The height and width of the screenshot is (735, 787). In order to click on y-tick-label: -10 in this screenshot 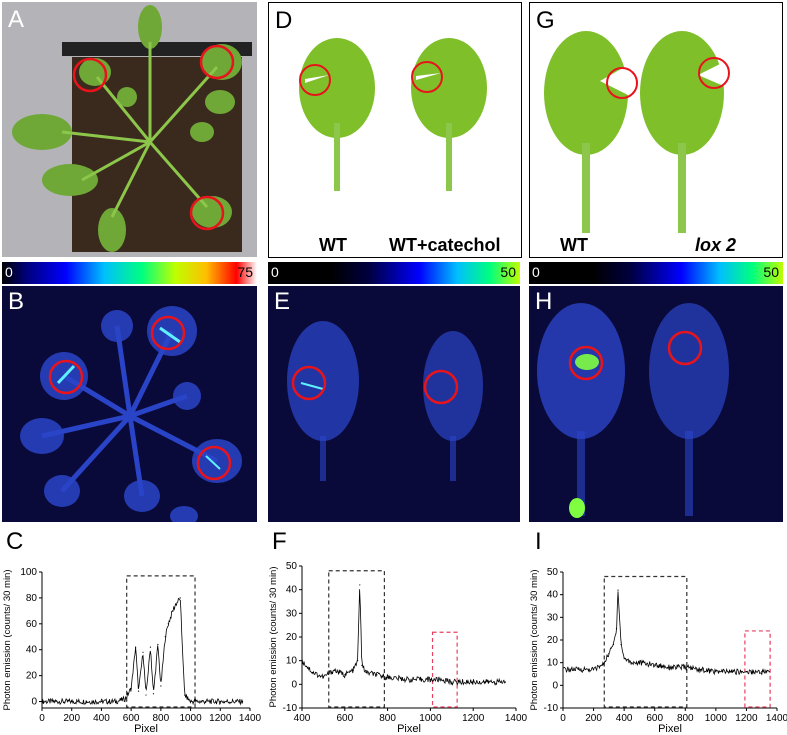, I will do `click(551, 708)`.